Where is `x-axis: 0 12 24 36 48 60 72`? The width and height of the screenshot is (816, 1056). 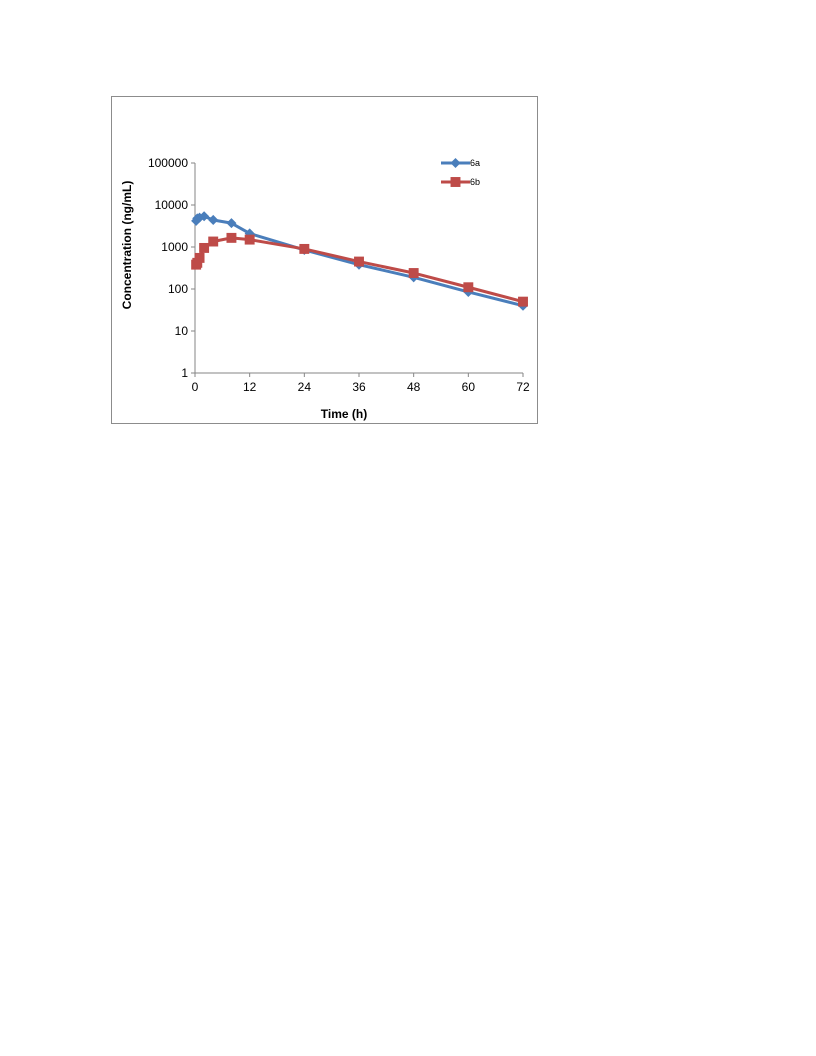
x-axis: 0 12 24 36 48 60 72 is located at coordinates (361, 383).